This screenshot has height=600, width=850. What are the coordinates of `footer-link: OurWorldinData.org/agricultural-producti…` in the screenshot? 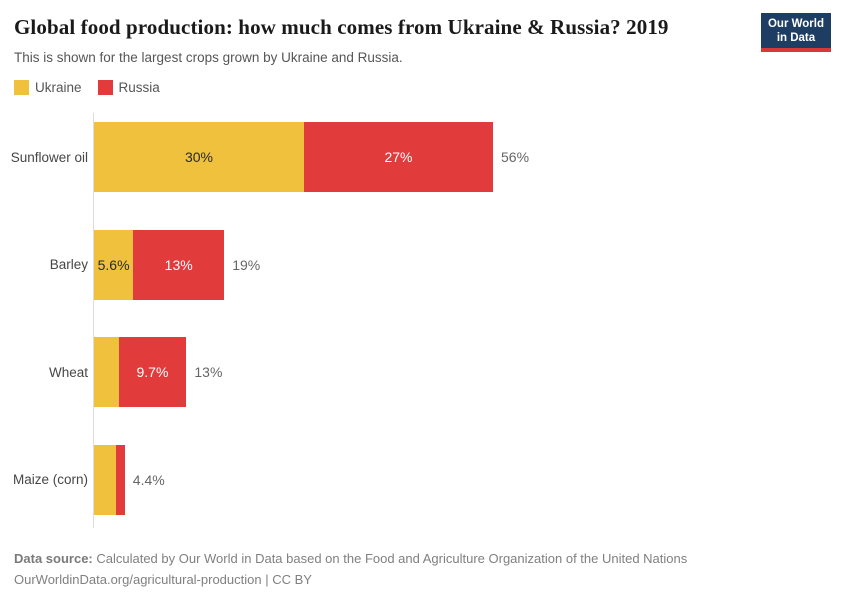 It's located at (163, 579).